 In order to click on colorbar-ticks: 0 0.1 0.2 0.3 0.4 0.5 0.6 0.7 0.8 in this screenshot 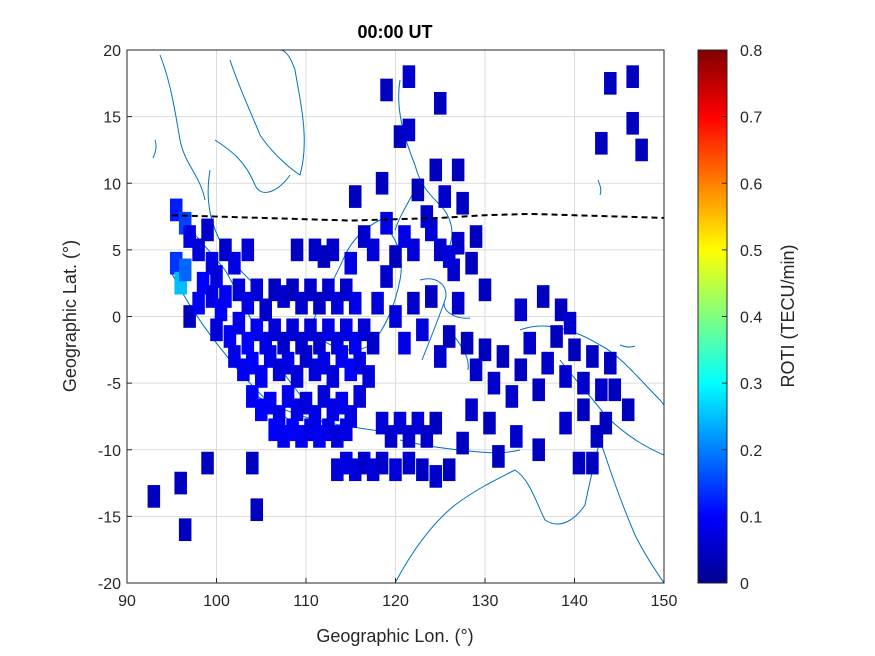, I will do `click(742, 318)`.